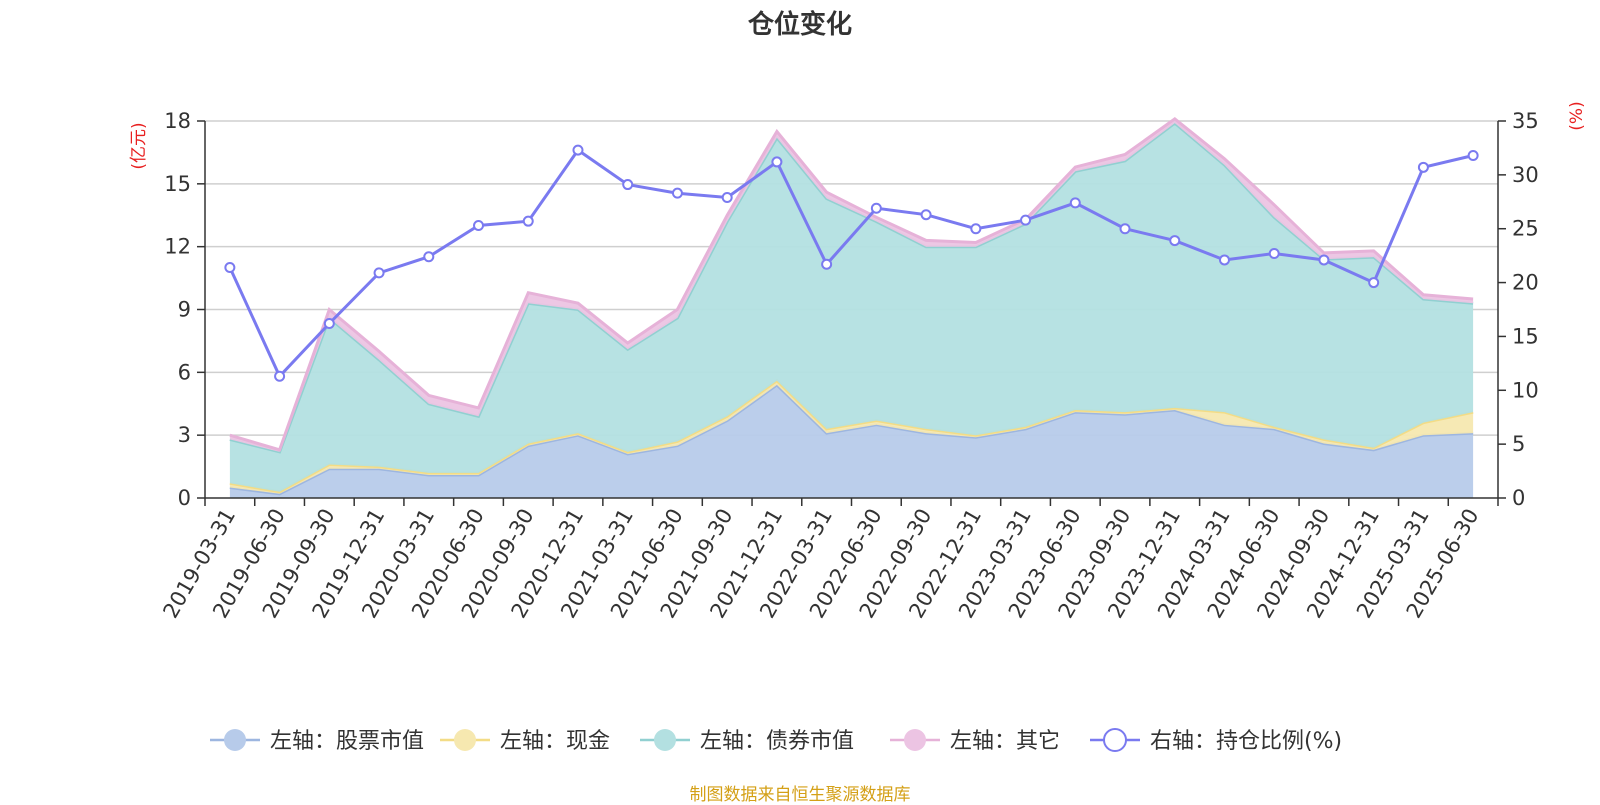 The height and width of the screenshot is (805, 1600). What do you see at coordinates (1525, 336) in the screenshot?
I see `right-tick-label: 15` at bounding box center [1525, 336].